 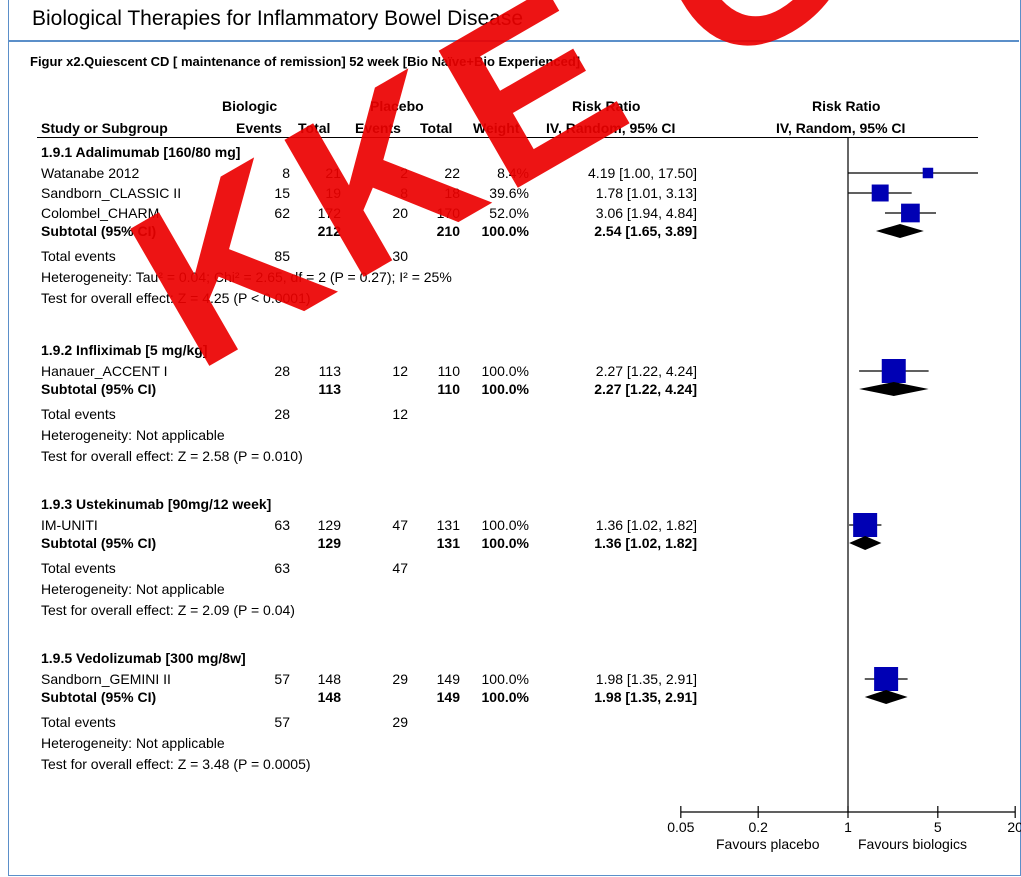 I want to click on subtotal-ci: 2.27 [1.22, 4.24], so click(x=645, y=389).